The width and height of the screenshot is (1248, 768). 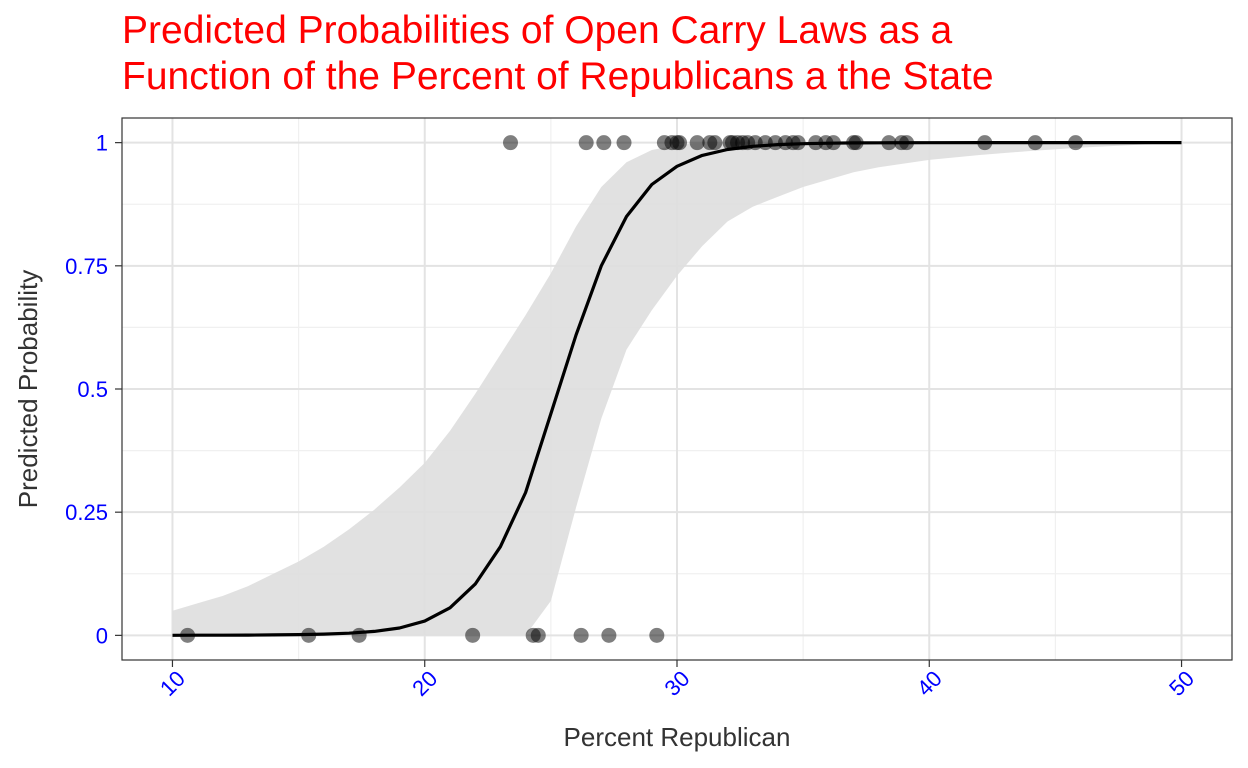 I want to click on x-tick-label: 10, so click(x=172, y=683).